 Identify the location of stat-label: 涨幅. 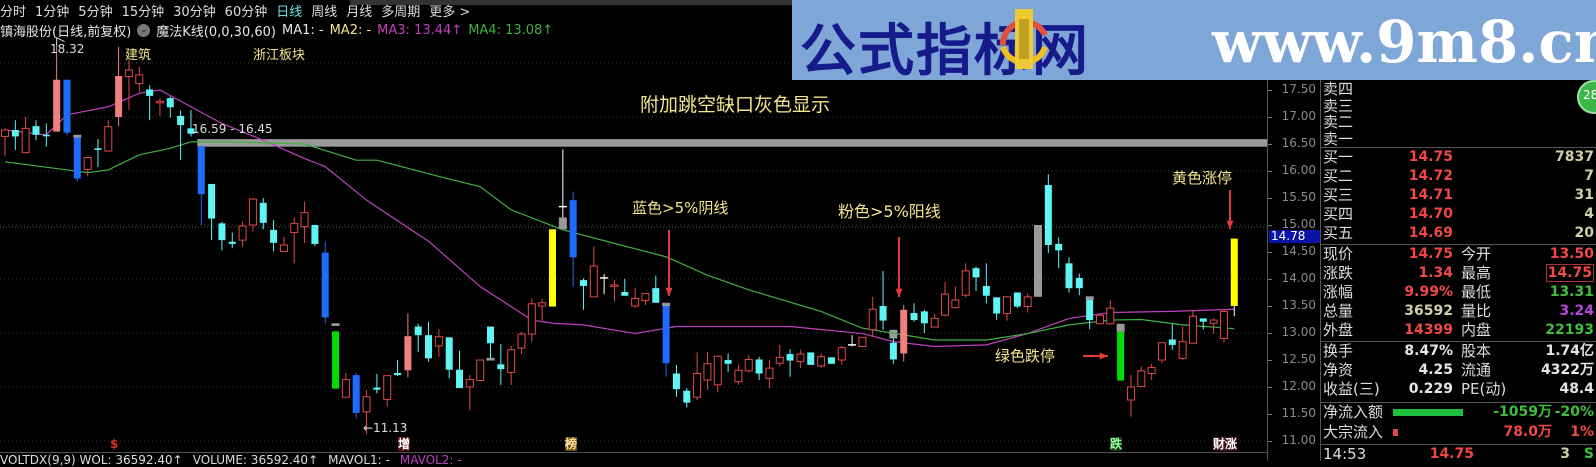
(1338, 292).